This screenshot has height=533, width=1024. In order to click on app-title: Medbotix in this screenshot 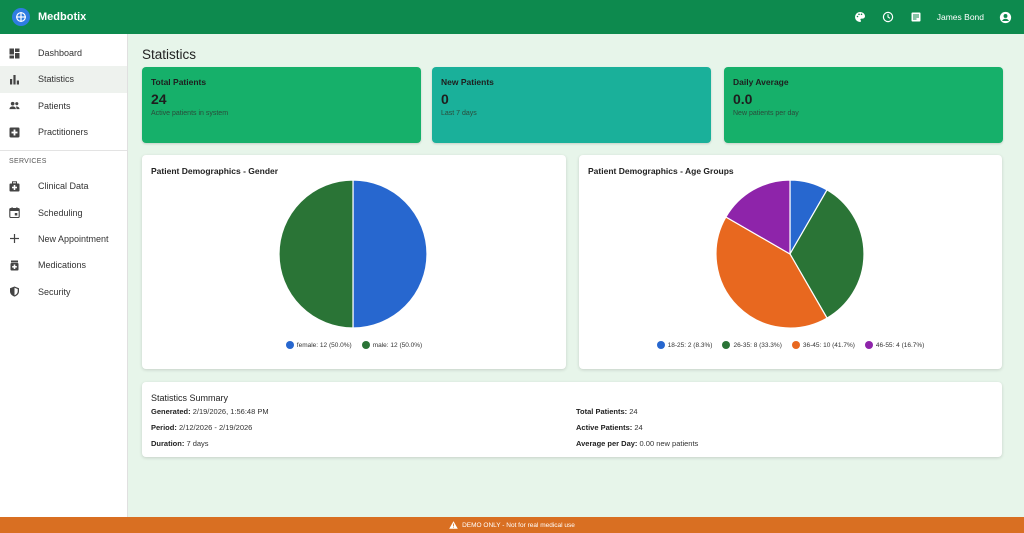, I will do `click(62, 17)`.